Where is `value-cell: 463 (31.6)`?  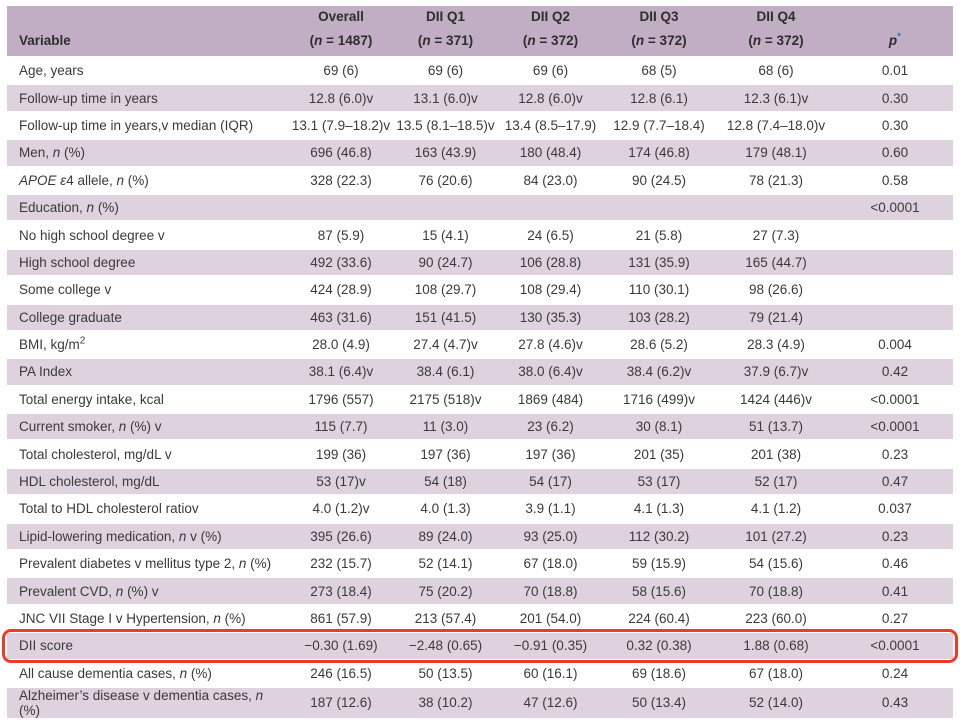
value-cell: 463 (31.6) is located at coordinates (341, 317).